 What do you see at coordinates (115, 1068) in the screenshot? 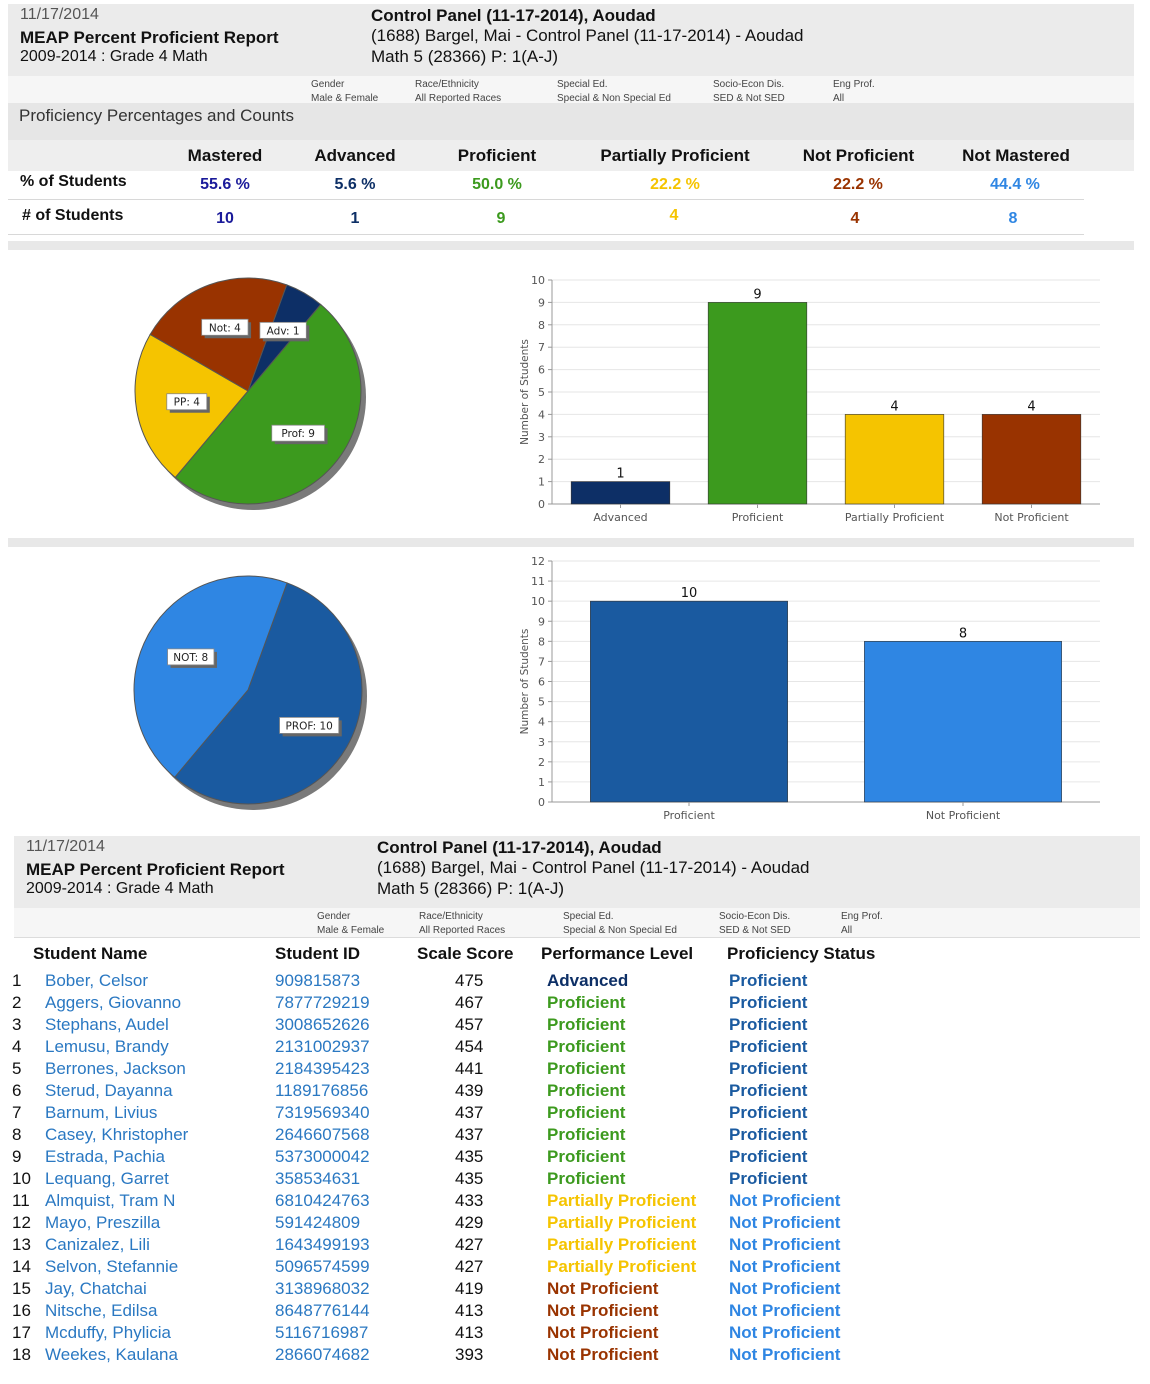
I see `student-name-link: Berrones, Jackson` at bounding box center [115, 1068].